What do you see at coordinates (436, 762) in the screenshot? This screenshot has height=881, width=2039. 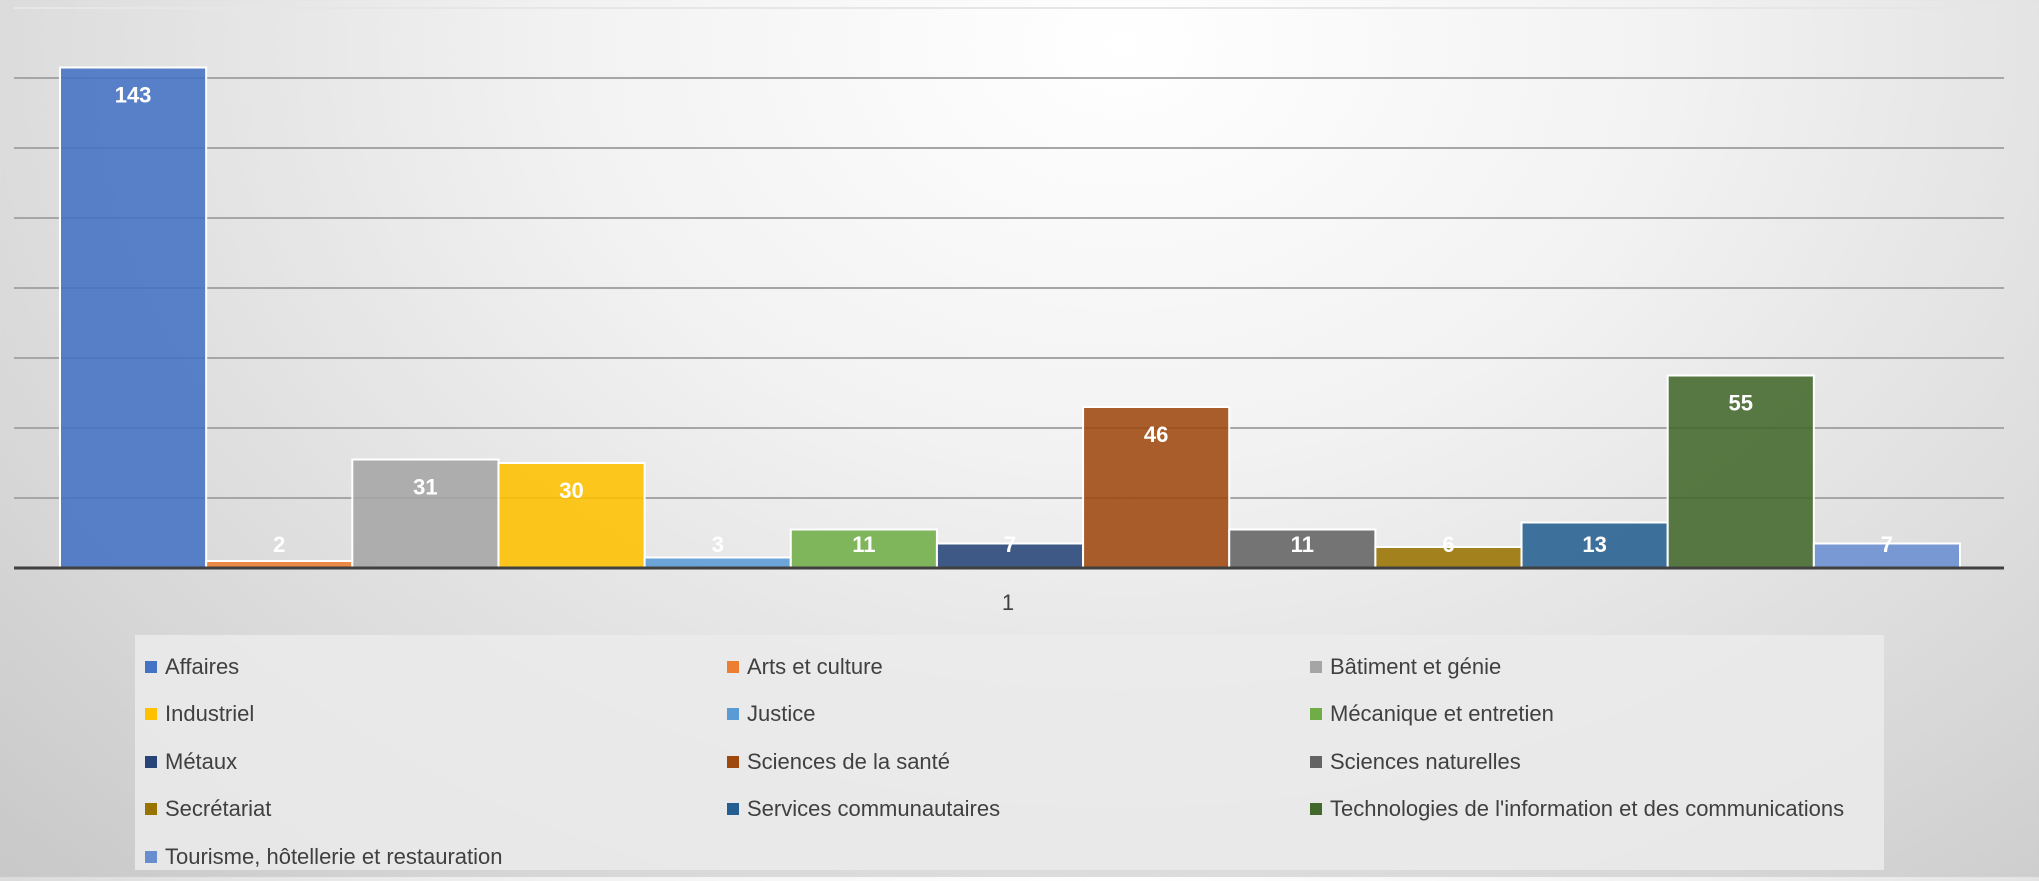 I see `legend-item: Métaux` at bounding box center [436, 762].